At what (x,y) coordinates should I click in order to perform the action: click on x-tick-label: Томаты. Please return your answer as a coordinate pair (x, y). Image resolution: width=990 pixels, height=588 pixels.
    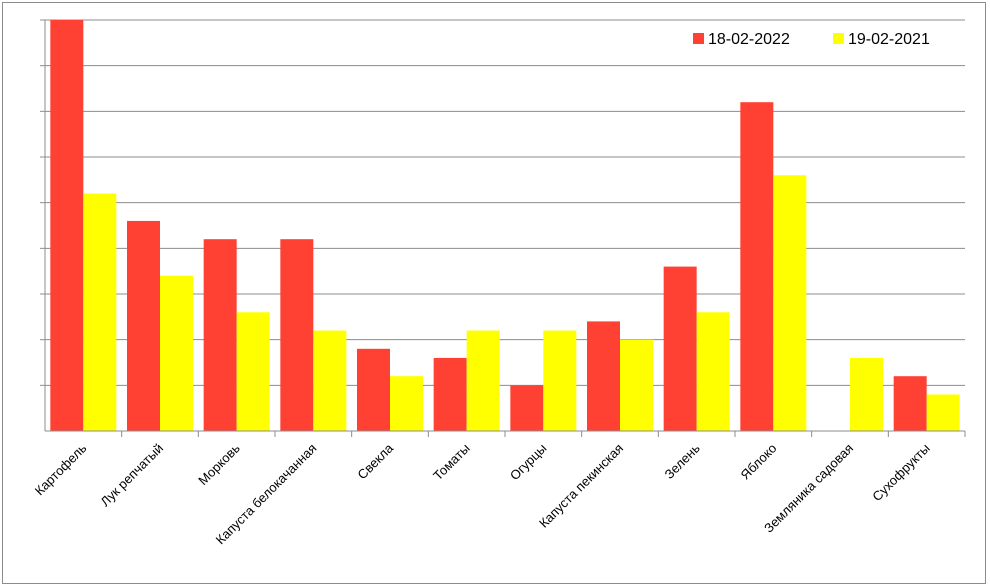
    Looking at the image, I should click on (451, 462).